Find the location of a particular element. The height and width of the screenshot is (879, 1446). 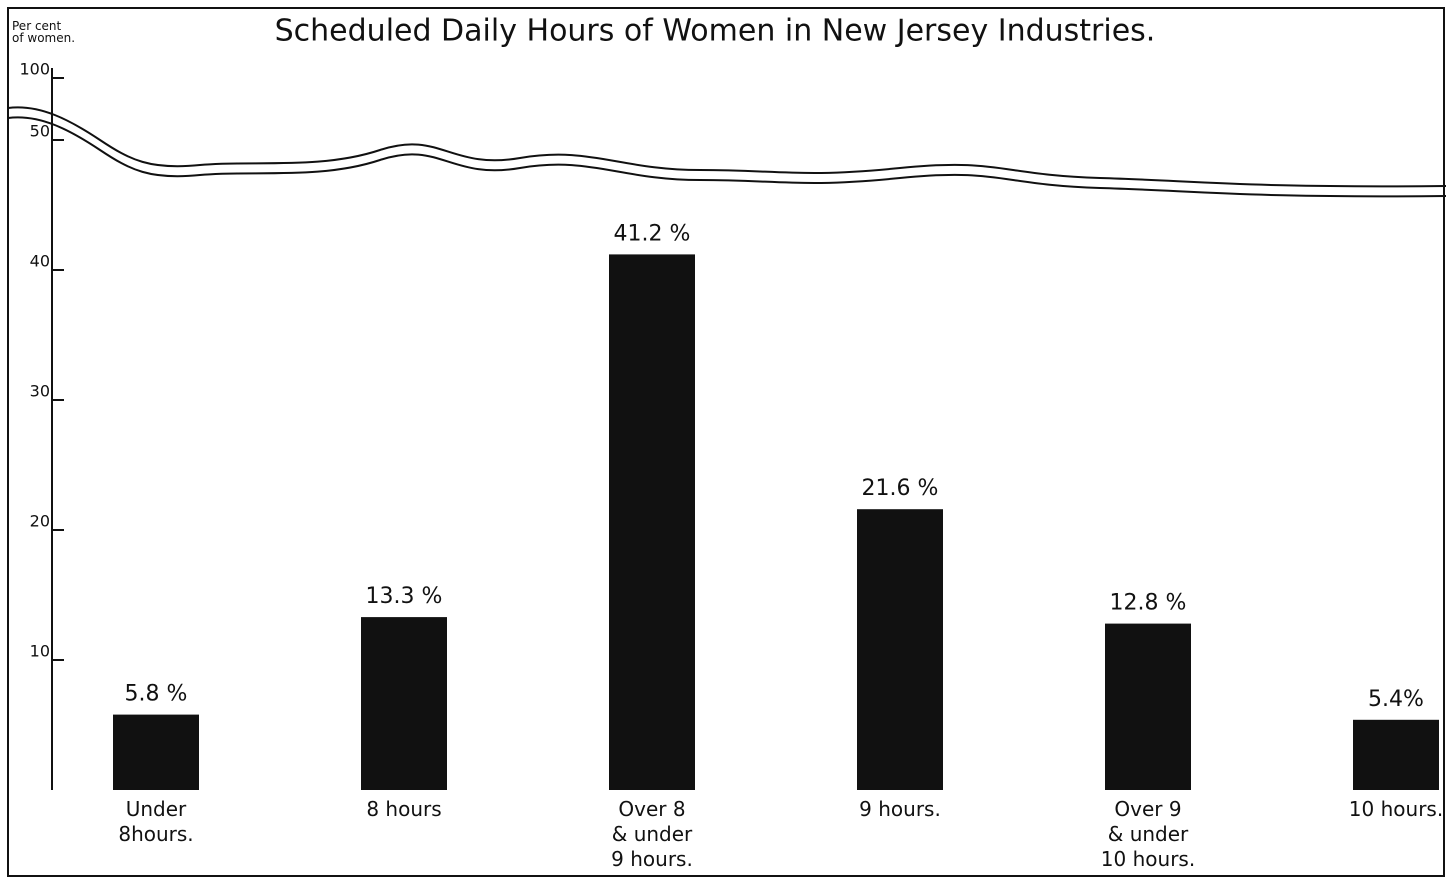

x-tick-label: 10 hours. is located at coordinates (1396, 809).